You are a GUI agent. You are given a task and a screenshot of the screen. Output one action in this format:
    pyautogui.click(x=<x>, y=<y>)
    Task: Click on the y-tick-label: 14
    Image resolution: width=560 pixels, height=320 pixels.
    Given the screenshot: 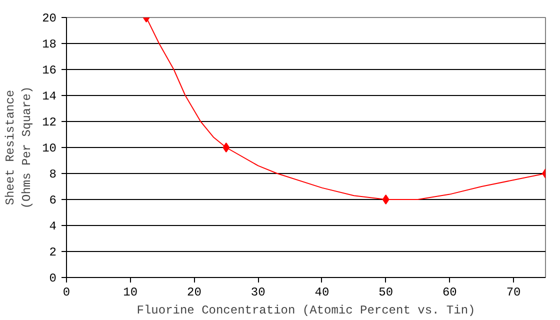 What is the action you would take?
    pyautogui.click(x=49, y=97)
    